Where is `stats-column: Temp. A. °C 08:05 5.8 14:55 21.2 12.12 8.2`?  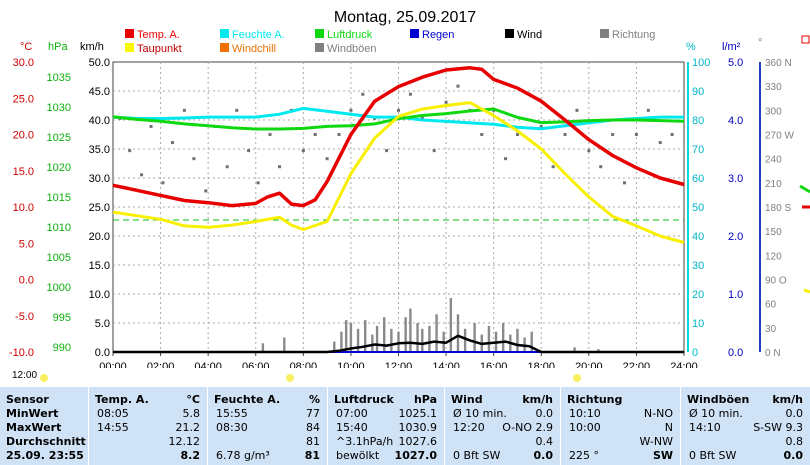 stats-column: Temp. A. °C 08:05 5.8 14:55 21.2 12.12 8.2 is located at coordinates (148, 426).